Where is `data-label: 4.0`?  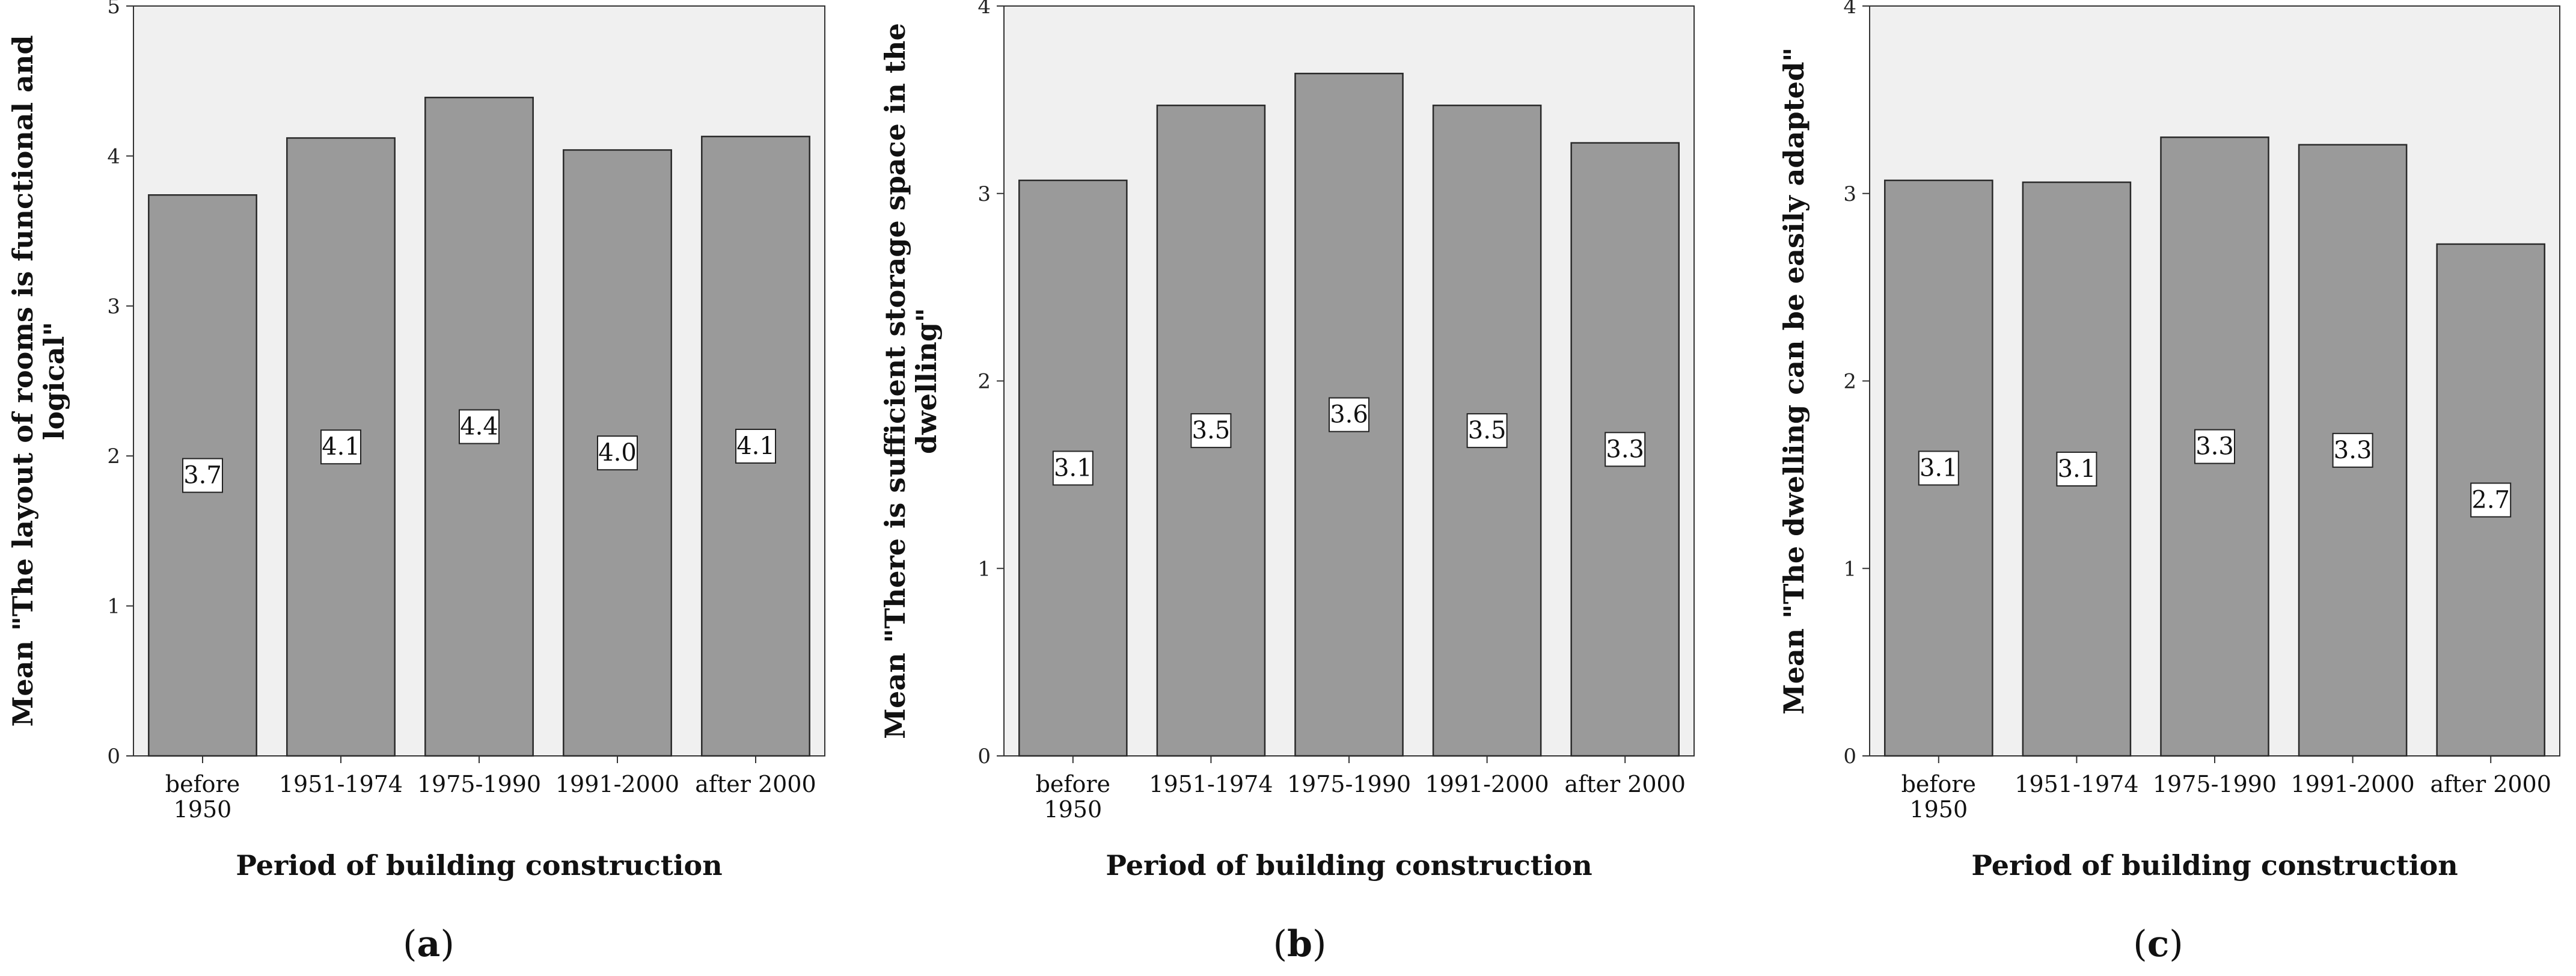 data-label: 4.0 is located at coordinates (617, 453).